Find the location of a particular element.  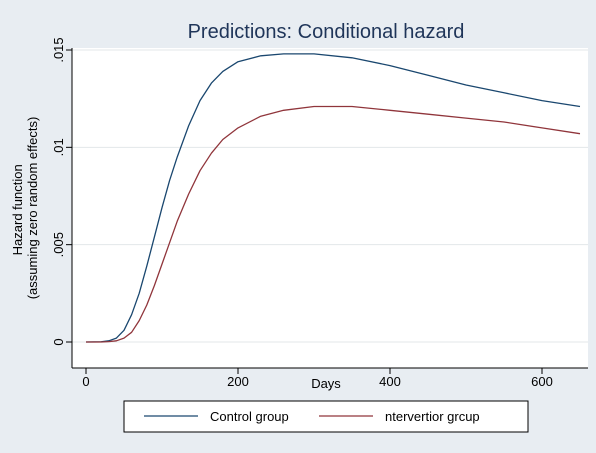

x-tick-label: 0 is located at coordinates (85, 381).